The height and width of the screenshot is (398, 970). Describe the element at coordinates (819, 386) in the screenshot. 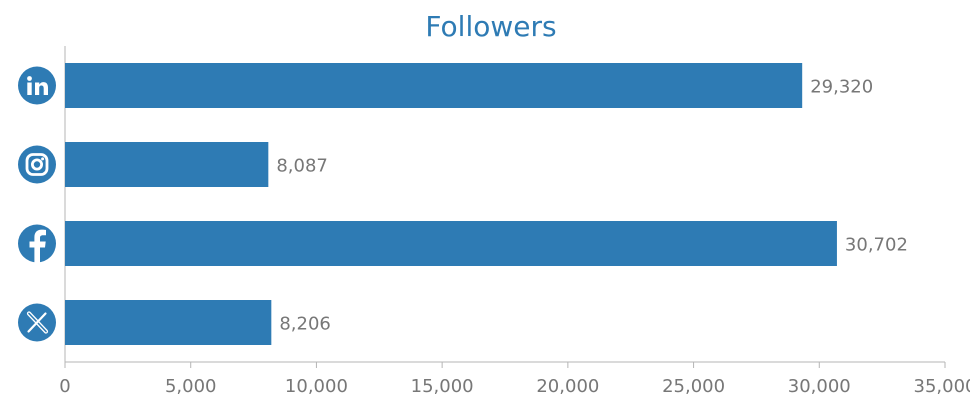

I see `x-tick-label: 30,000` at that location.